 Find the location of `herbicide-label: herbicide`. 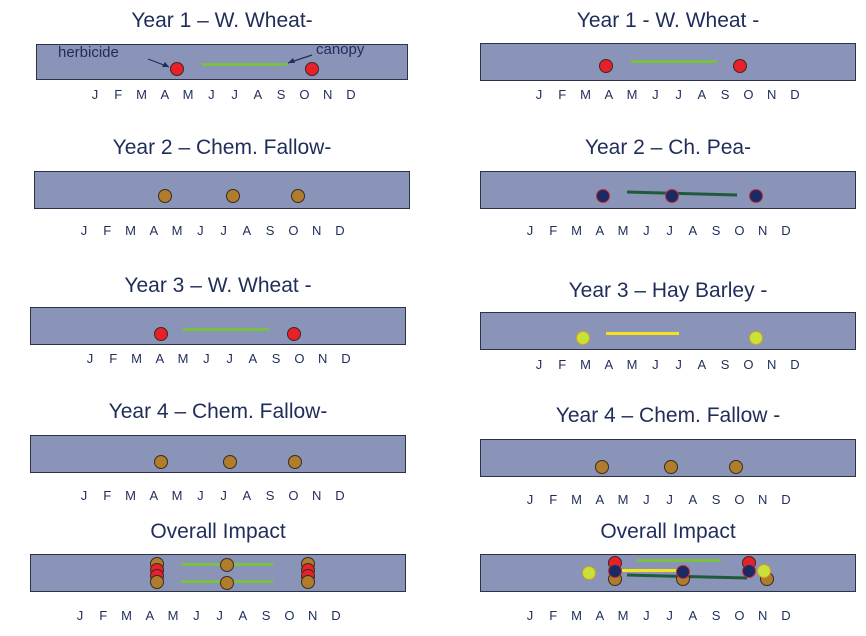

herbicide-label: herbicide is located at coordinates (88, 52).